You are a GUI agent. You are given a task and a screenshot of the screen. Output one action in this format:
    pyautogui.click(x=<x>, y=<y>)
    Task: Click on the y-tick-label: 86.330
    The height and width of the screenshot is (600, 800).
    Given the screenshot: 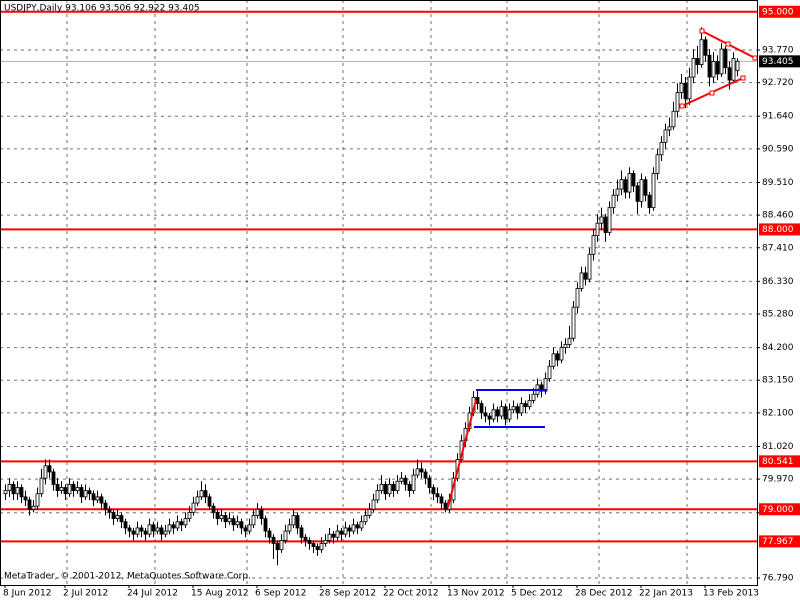 What is the action you would take?
    pyautogui.click(x=778, y=282)
    